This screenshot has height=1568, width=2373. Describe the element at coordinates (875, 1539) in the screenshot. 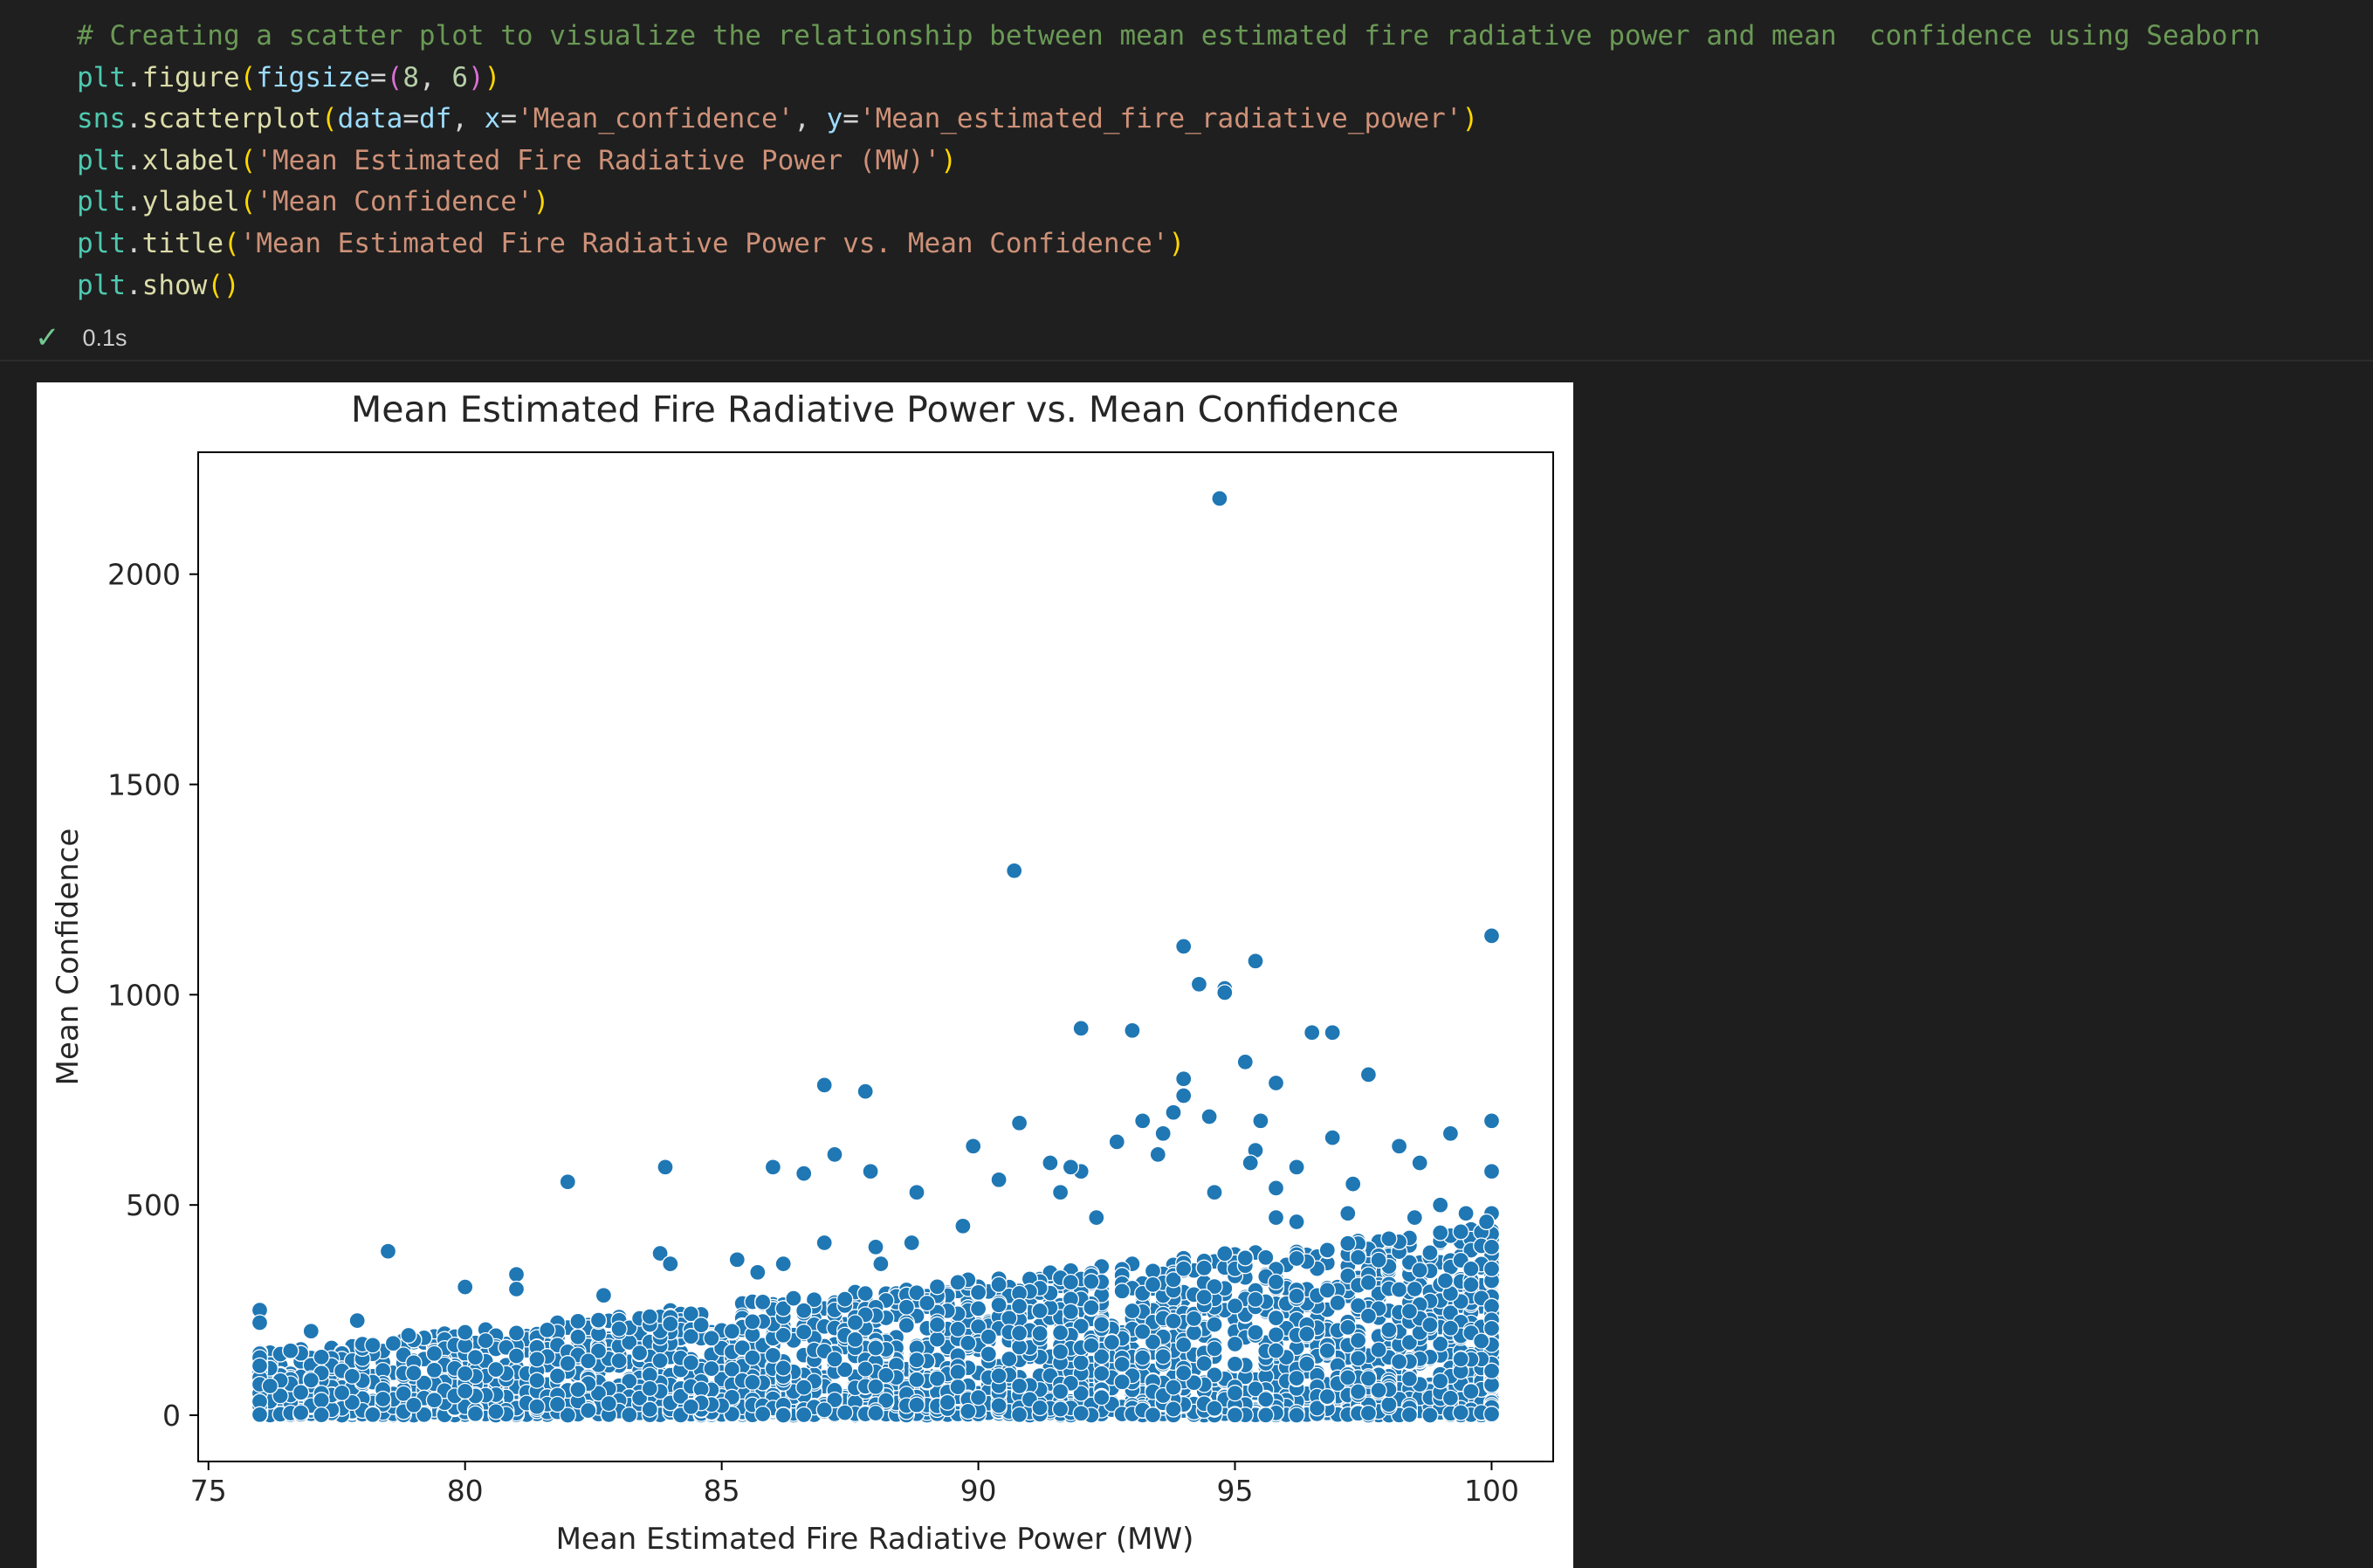

I see `x-axis-label: Mean Estimated Fire Radiative Power (MW)` at that location.